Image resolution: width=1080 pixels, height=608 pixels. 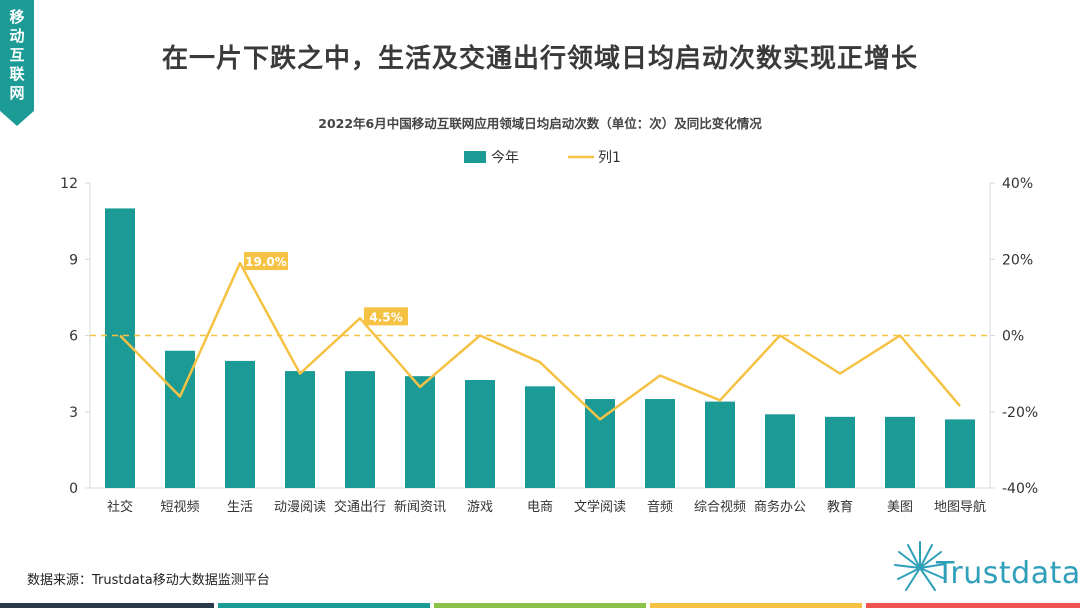 What do you see at coordinates (505, 158) in the screenshot?
I see `legend-label-bar: 今年` at bounding box center [505, 158].